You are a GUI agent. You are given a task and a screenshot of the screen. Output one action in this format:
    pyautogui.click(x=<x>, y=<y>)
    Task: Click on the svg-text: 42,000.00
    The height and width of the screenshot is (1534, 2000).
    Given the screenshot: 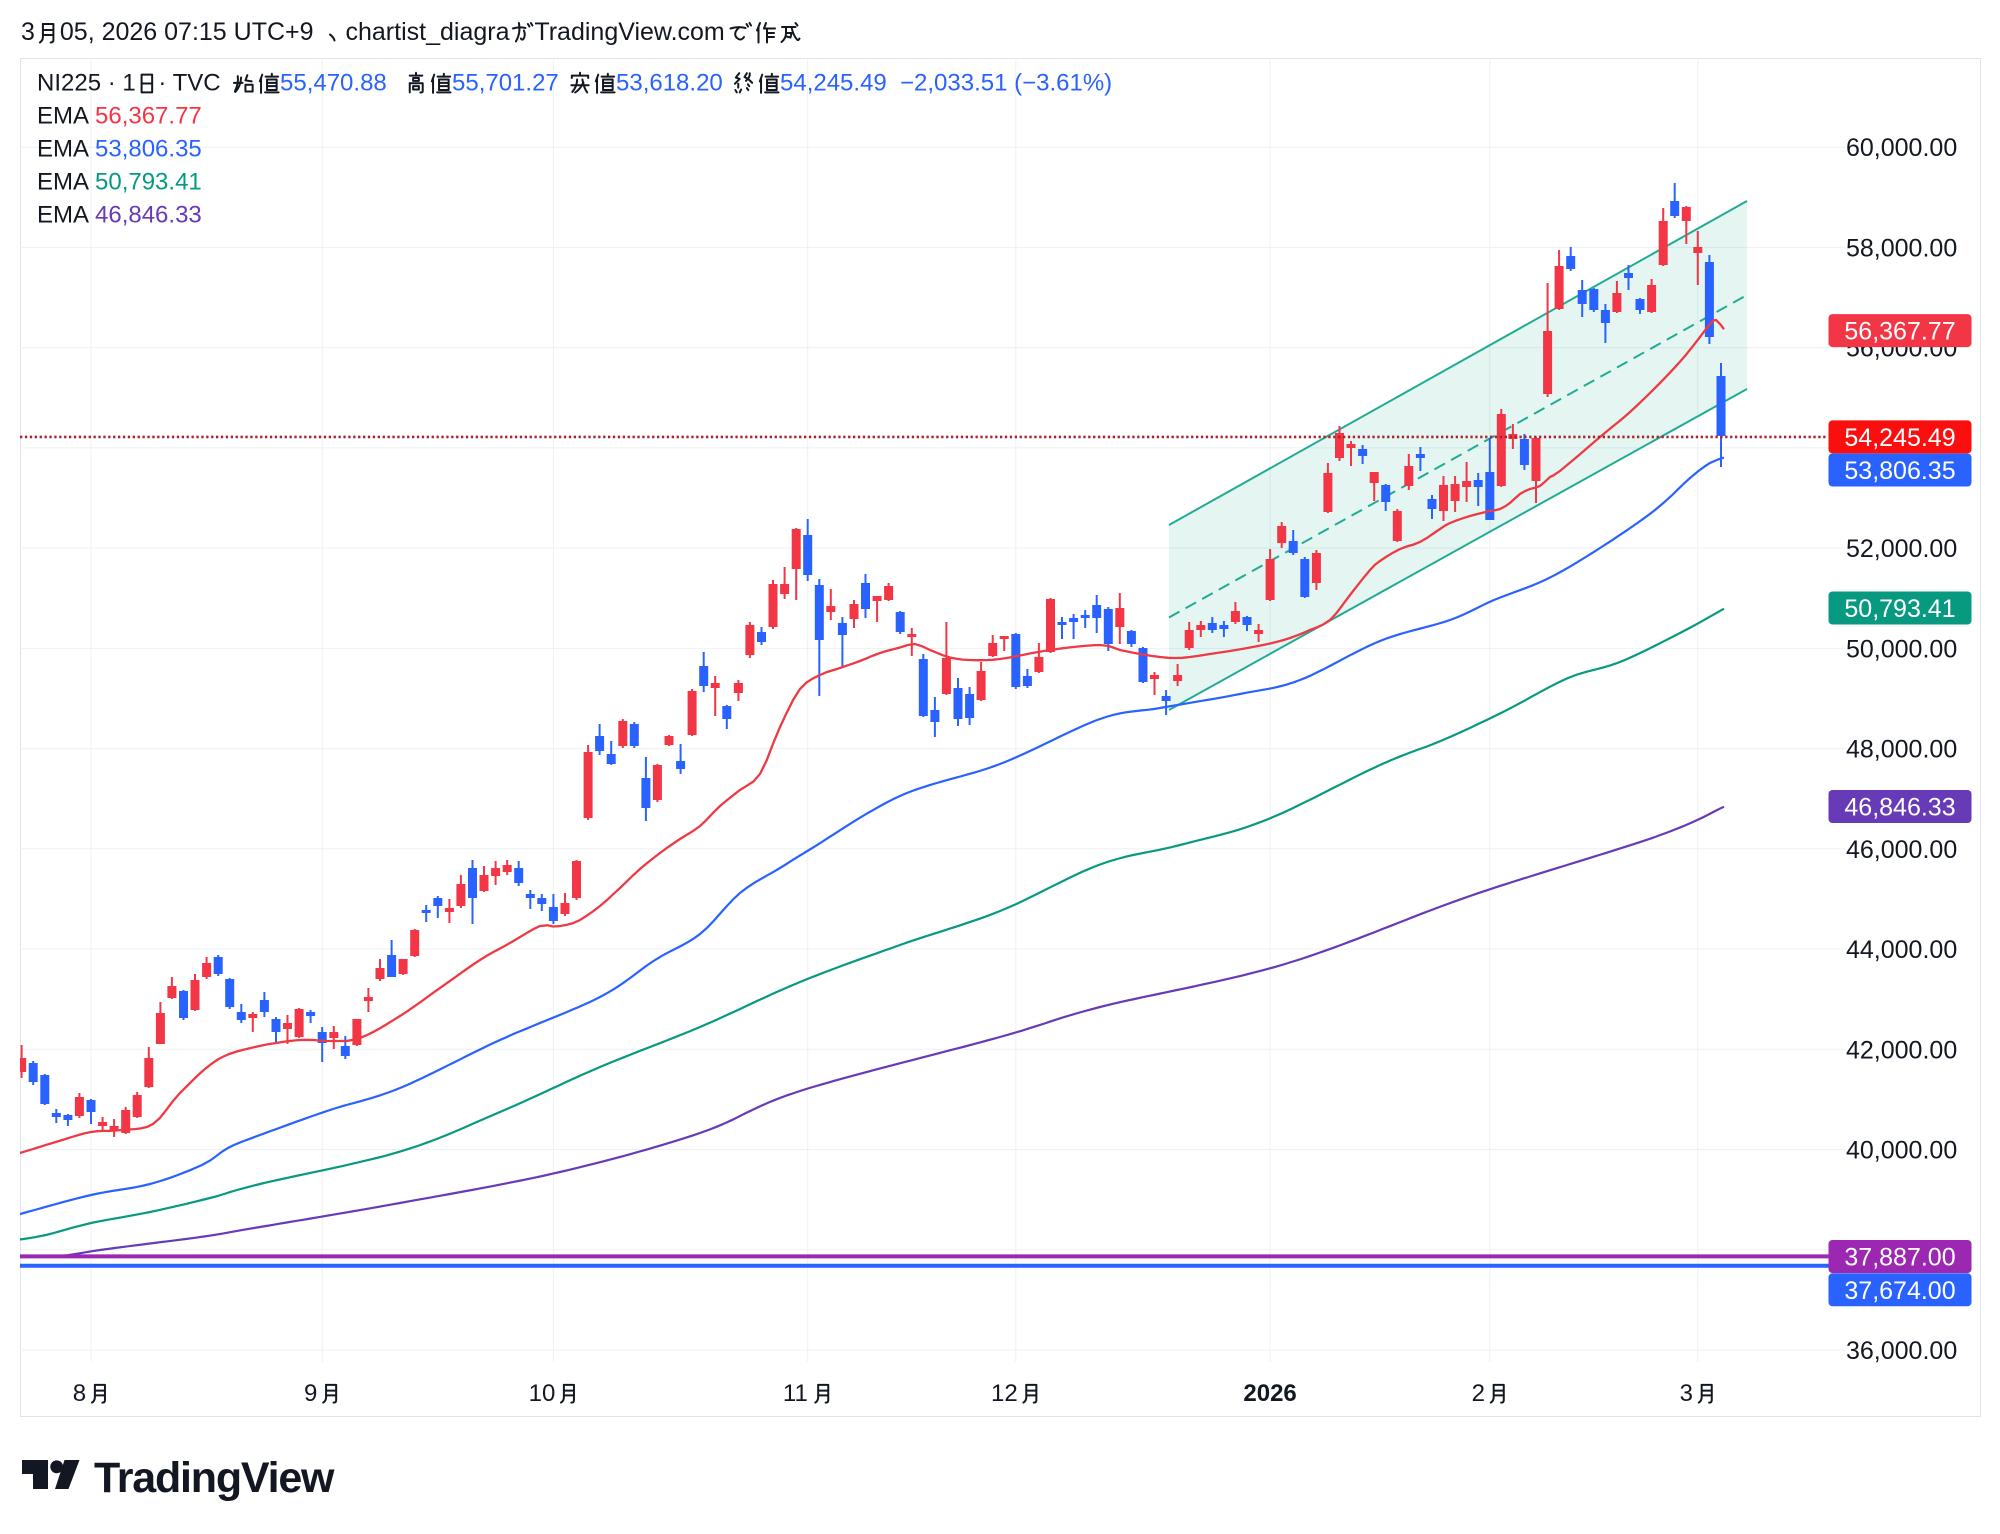 What is the action you would take?
    pyautogui.click(x=1901, y=1050)
    